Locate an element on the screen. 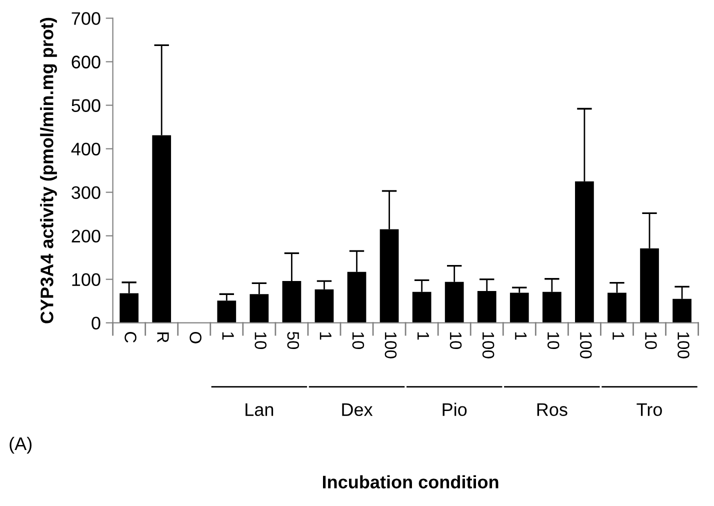  y-tick-label: 500 is located at coordinates (86, 105).